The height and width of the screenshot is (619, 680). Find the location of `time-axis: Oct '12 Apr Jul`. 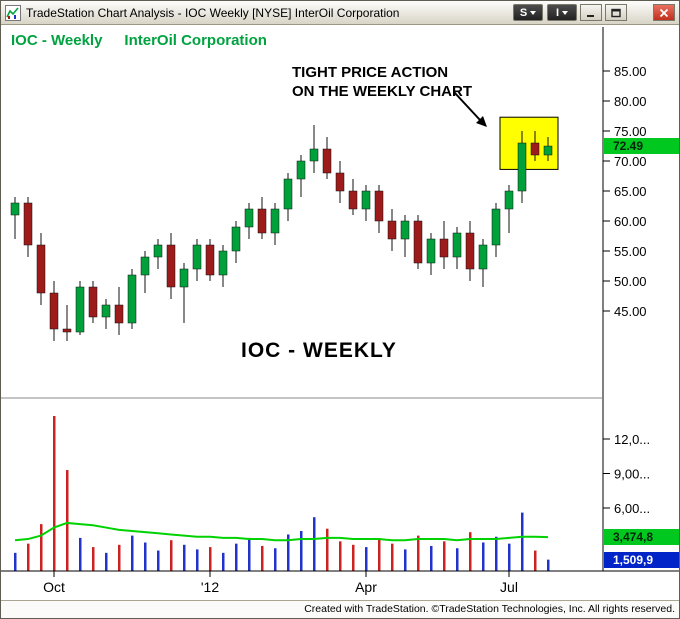

time-axis: Oct '12 Apr Jul is located at coordinates (280, 583).